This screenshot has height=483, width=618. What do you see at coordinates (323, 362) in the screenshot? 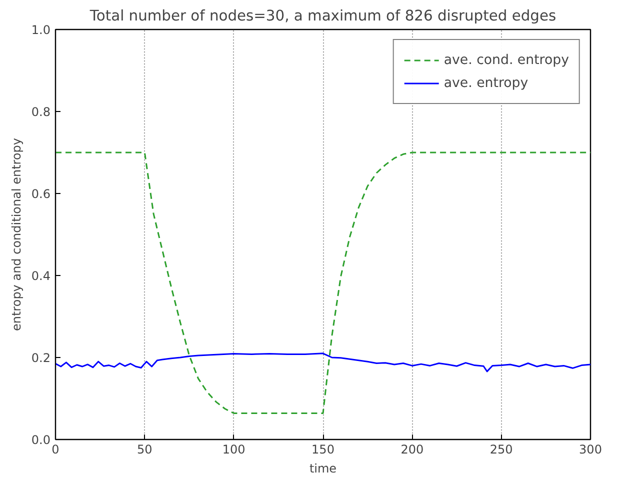
I see `line-series` at bounding box center [323, 362].